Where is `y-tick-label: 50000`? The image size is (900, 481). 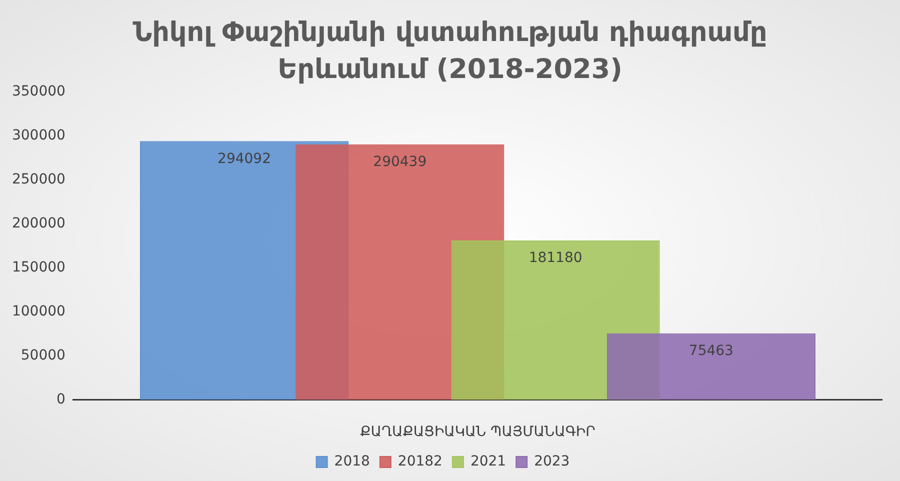
y-tick-label: 50000 is located at coordinates (43, 355).